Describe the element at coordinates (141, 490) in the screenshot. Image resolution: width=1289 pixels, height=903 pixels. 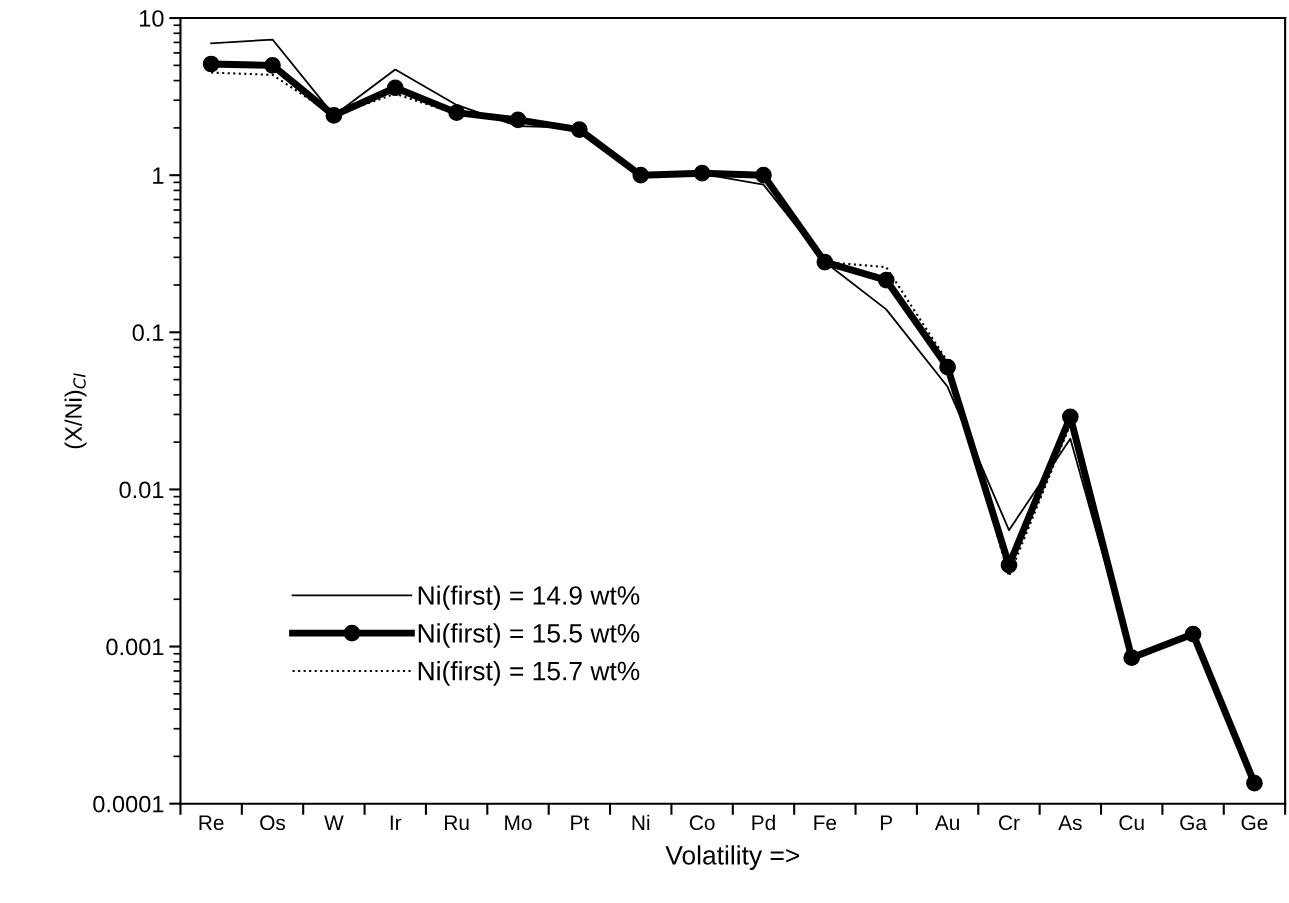
I see `y-tick-label: 0.01` at that location.